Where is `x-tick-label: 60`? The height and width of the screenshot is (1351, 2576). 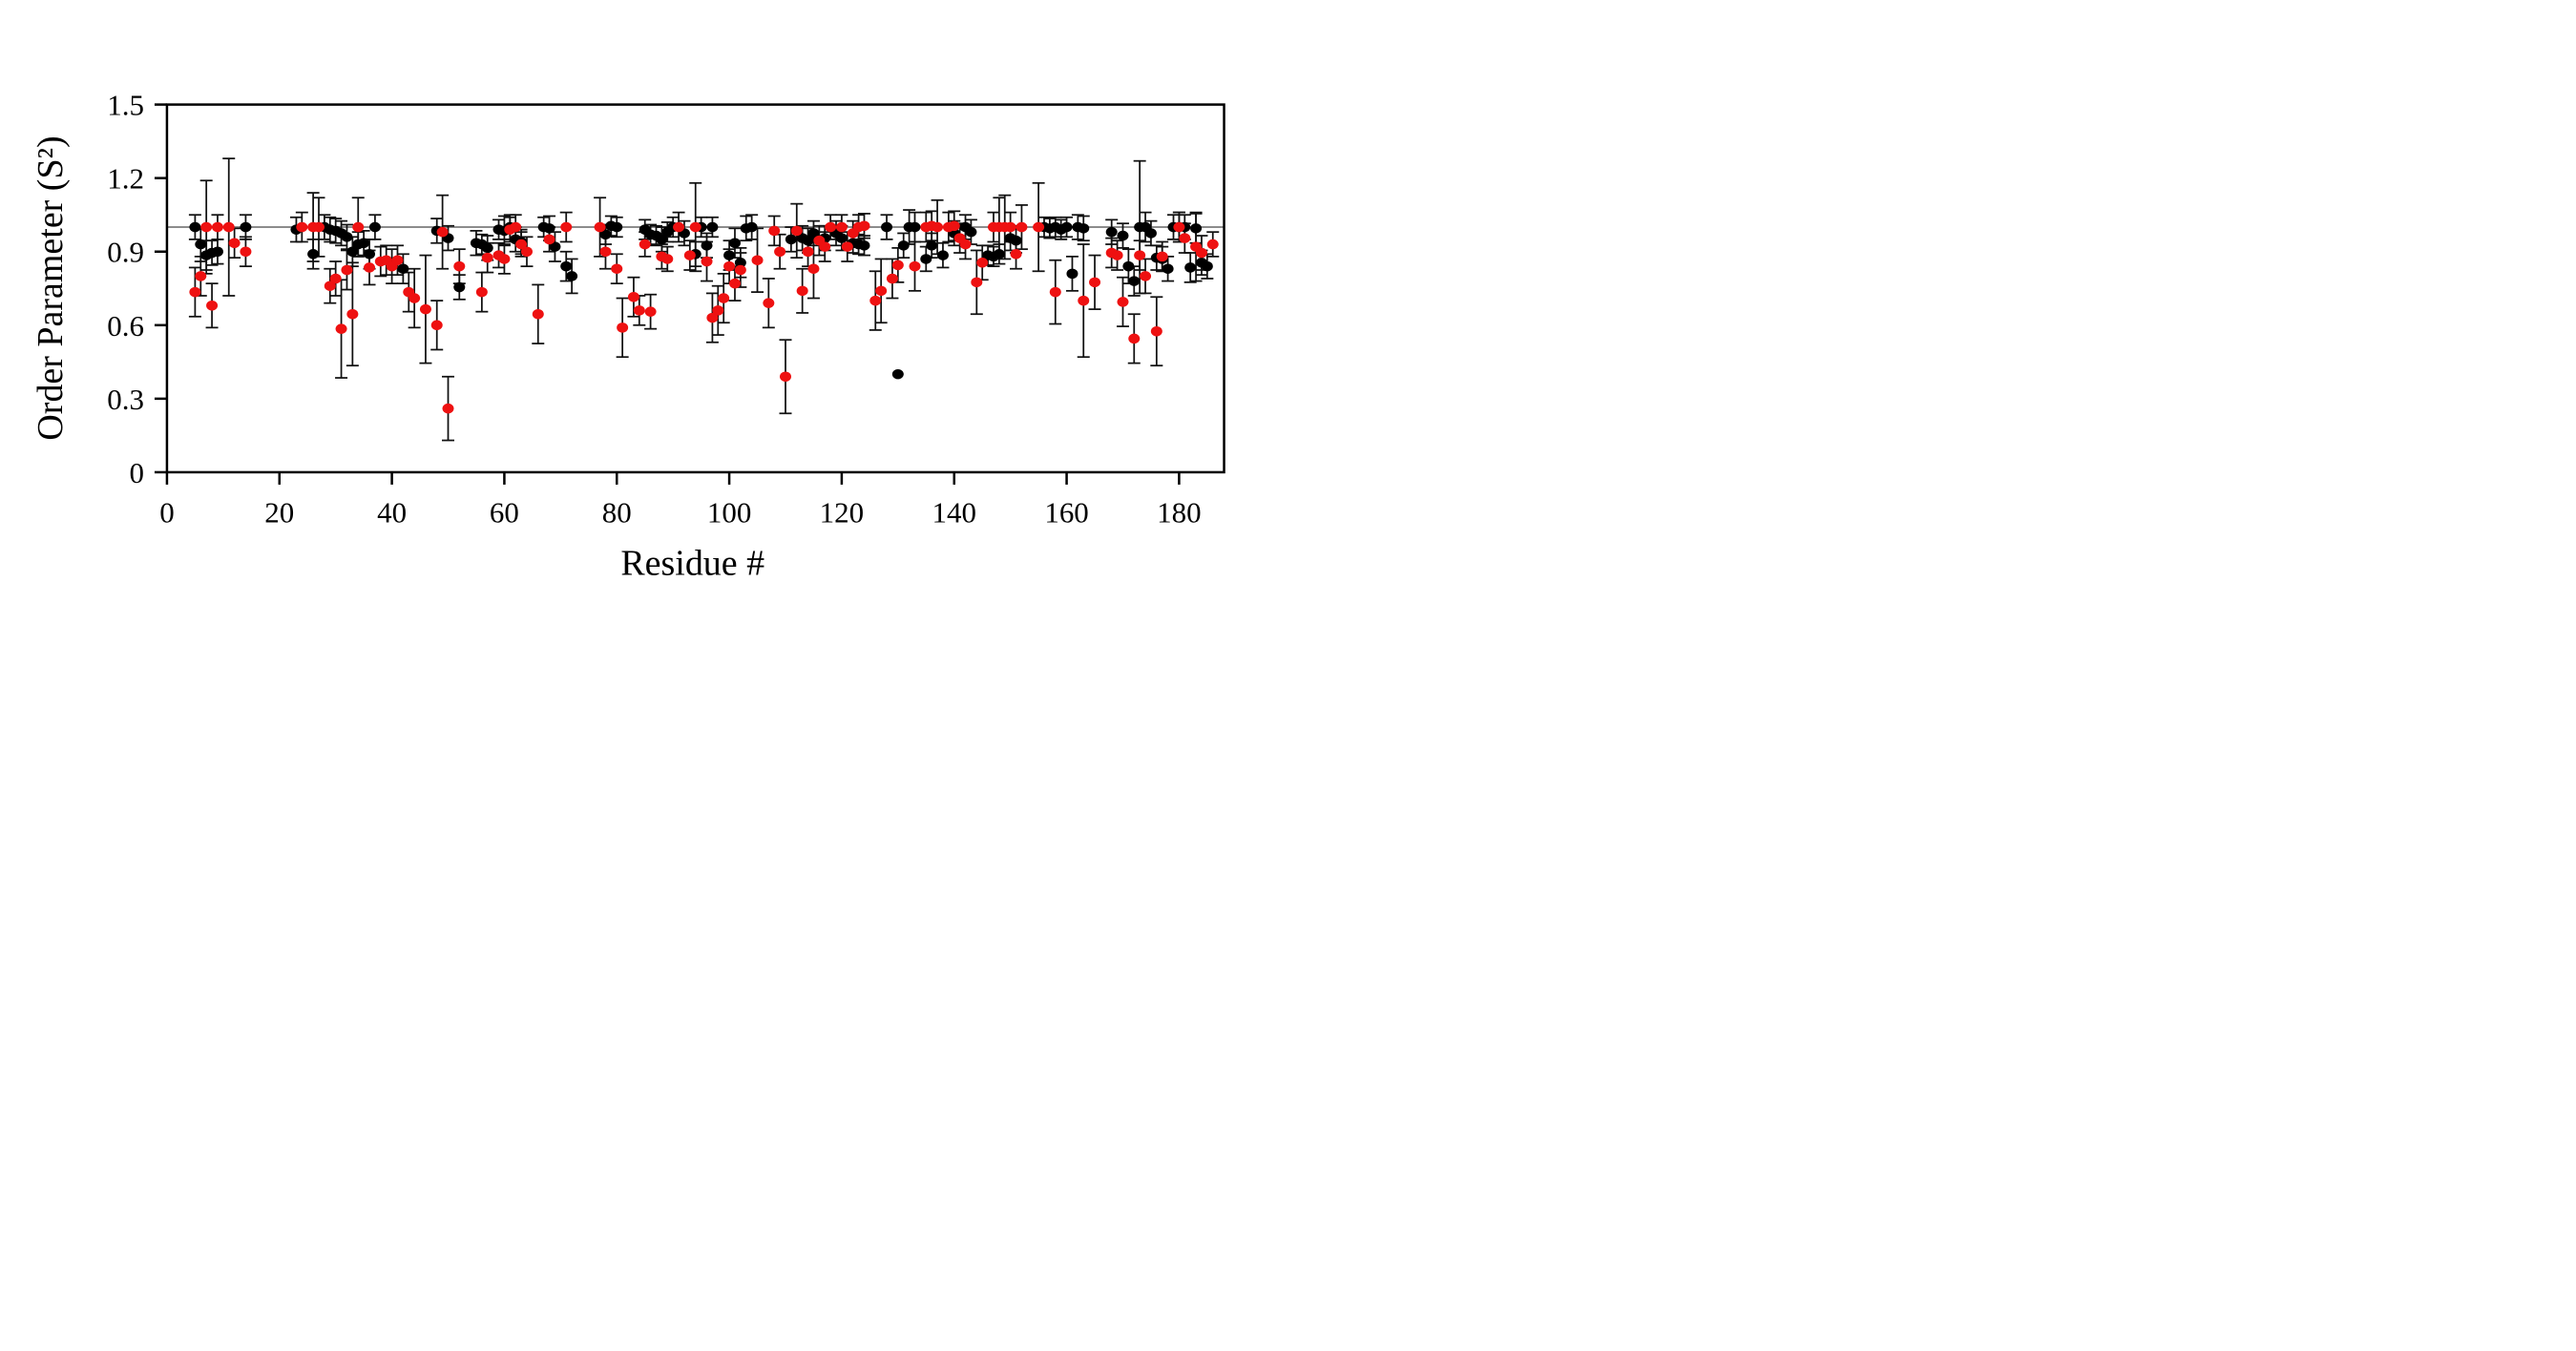
x-tick-label: 60 is located at coordinates (504, 512).